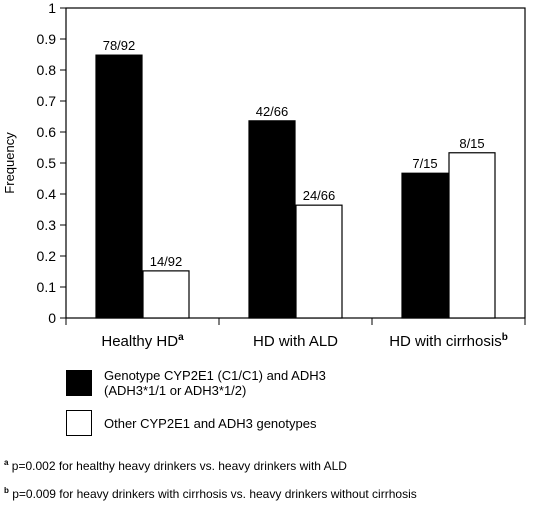 This screenshot has height=505, width=541. Describe the element at coordinates (47, 101) in the screenshot. I see `y-tick-label: 0.7` at that location.